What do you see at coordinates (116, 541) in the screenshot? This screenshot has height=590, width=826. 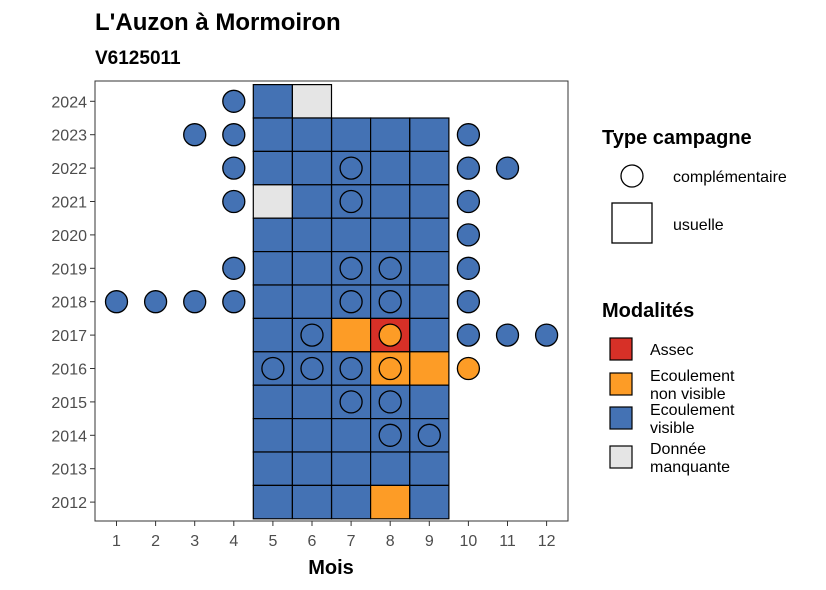 I see `x-tick-label: 1` at bounding box center [116, 541].